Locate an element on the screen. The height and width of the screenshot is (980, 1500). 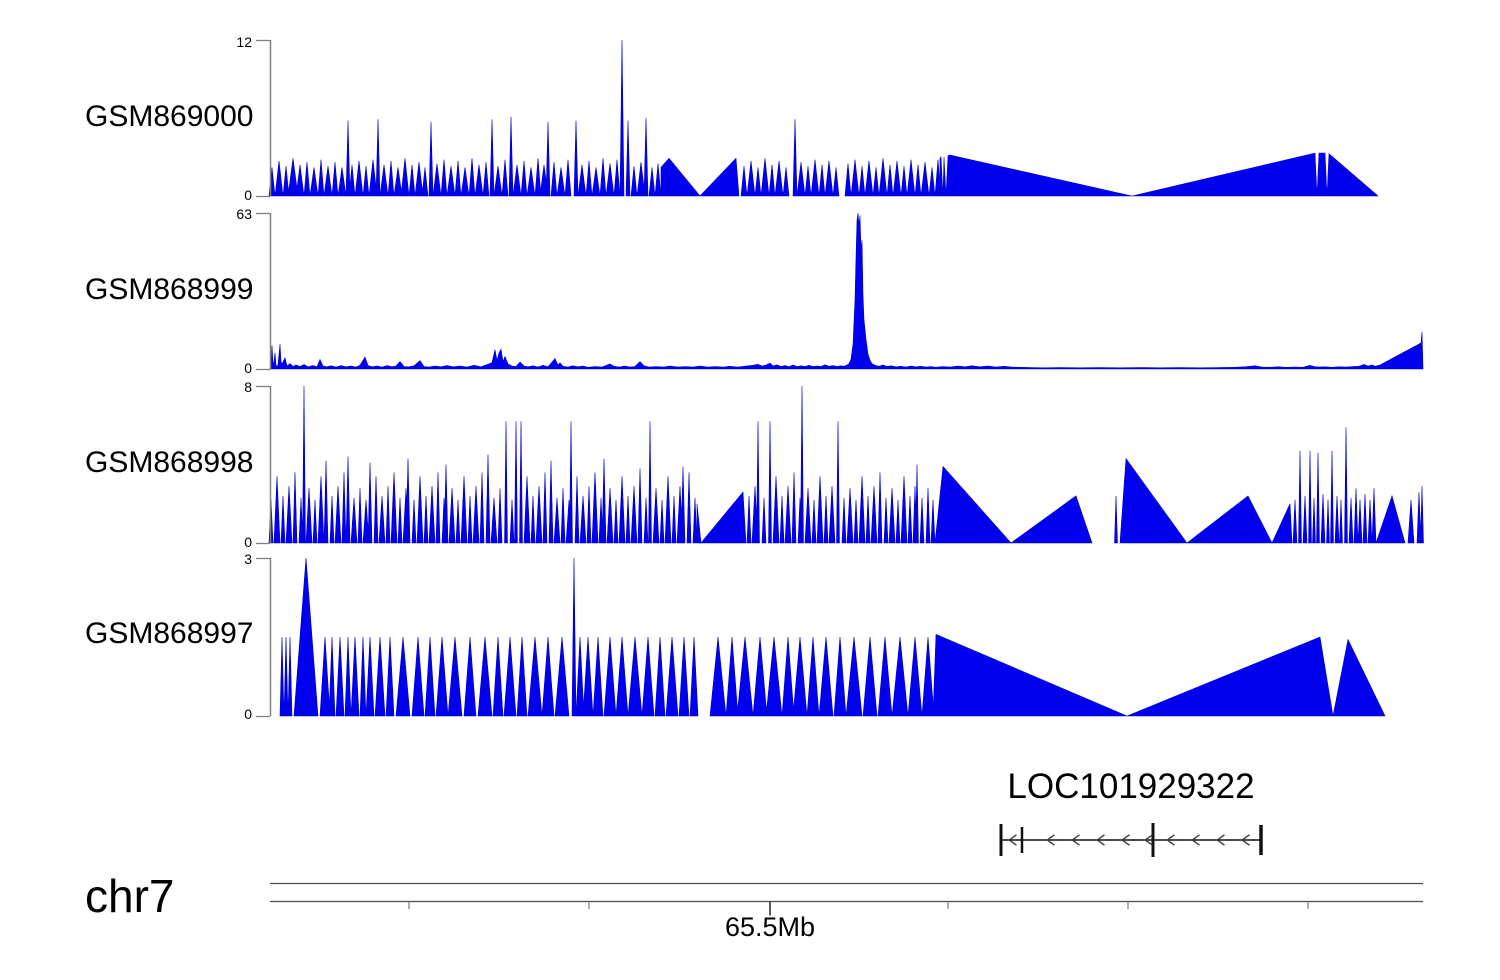
yaxis-min-track2: 0 is located at coordinates (248, 368).